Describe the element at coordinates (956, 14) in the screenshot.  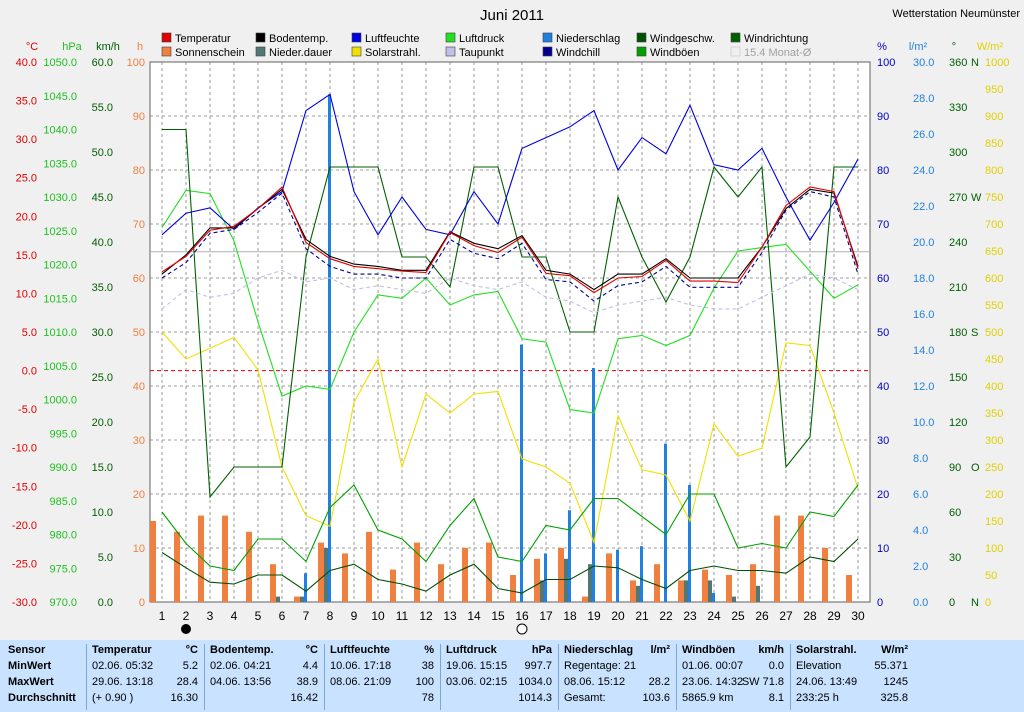
I see `station-name: Wetterstation Neumünster` at that location.